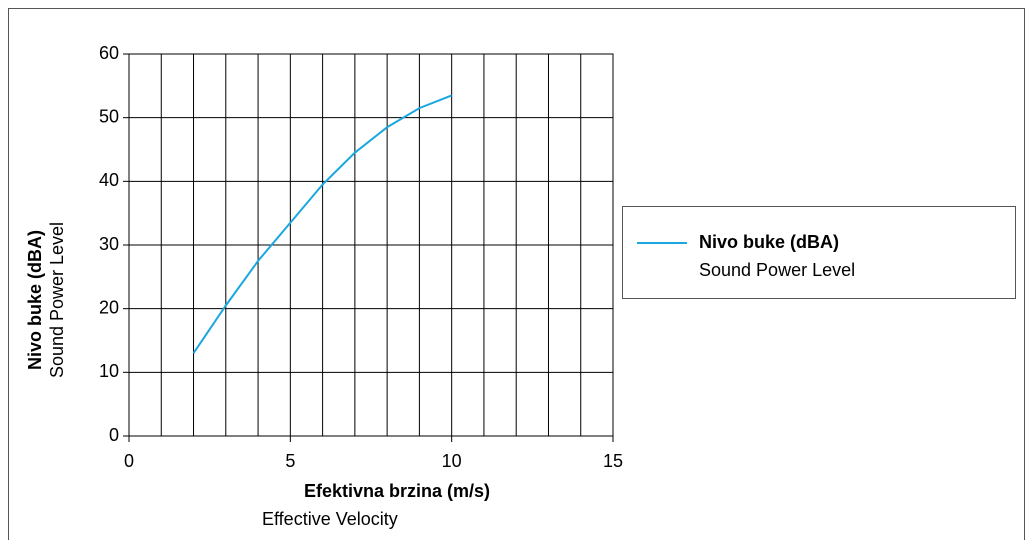  Describe the element at coordinates (777, 270) in the screenshot. I see `legend-sublabel: Sound Power Level` at that location.